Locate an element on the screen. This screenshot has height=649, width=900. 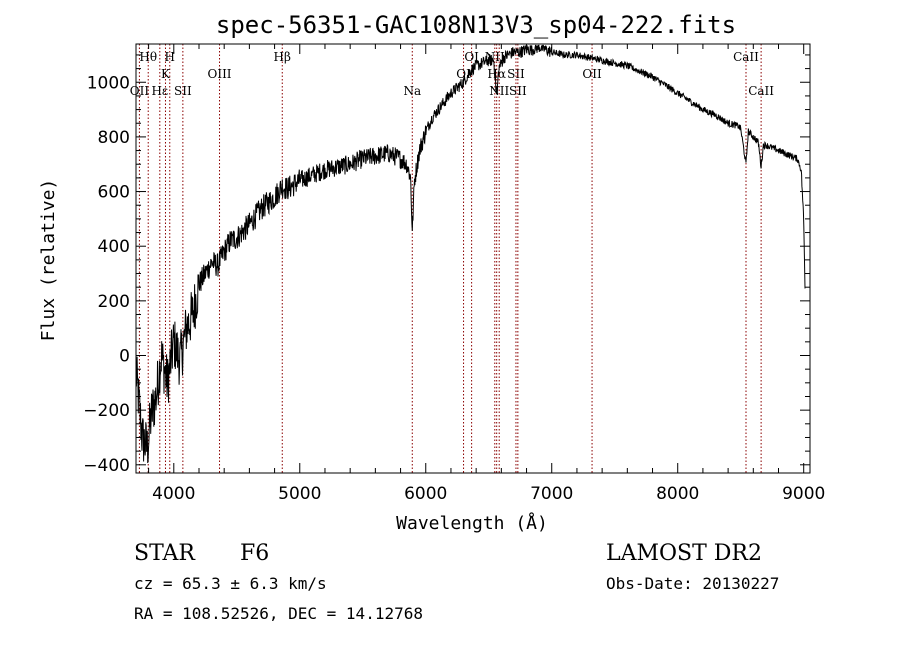
y-tick-label: 1000 is located at coordinates (108, 83).